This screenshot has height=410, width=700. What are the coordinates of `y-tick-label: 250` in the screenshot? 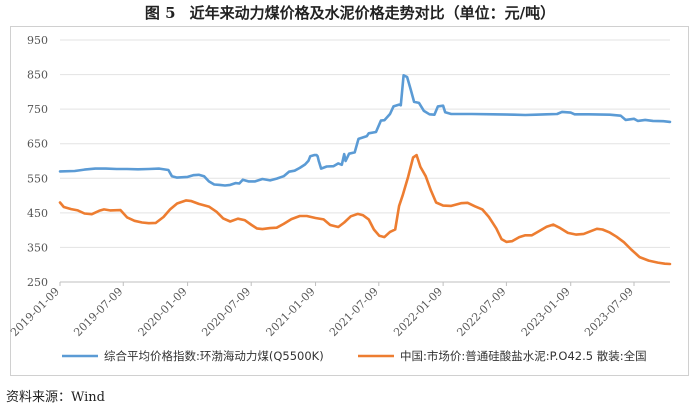 It's located at (37, 282).